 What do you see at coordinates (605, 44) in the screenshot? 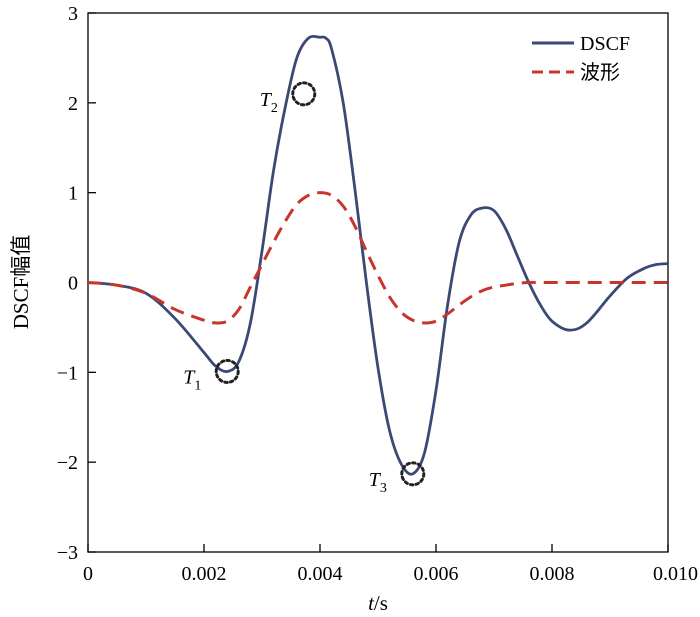
I see `legend-label-dscf: DSCF` at bounding box center [605, 44].